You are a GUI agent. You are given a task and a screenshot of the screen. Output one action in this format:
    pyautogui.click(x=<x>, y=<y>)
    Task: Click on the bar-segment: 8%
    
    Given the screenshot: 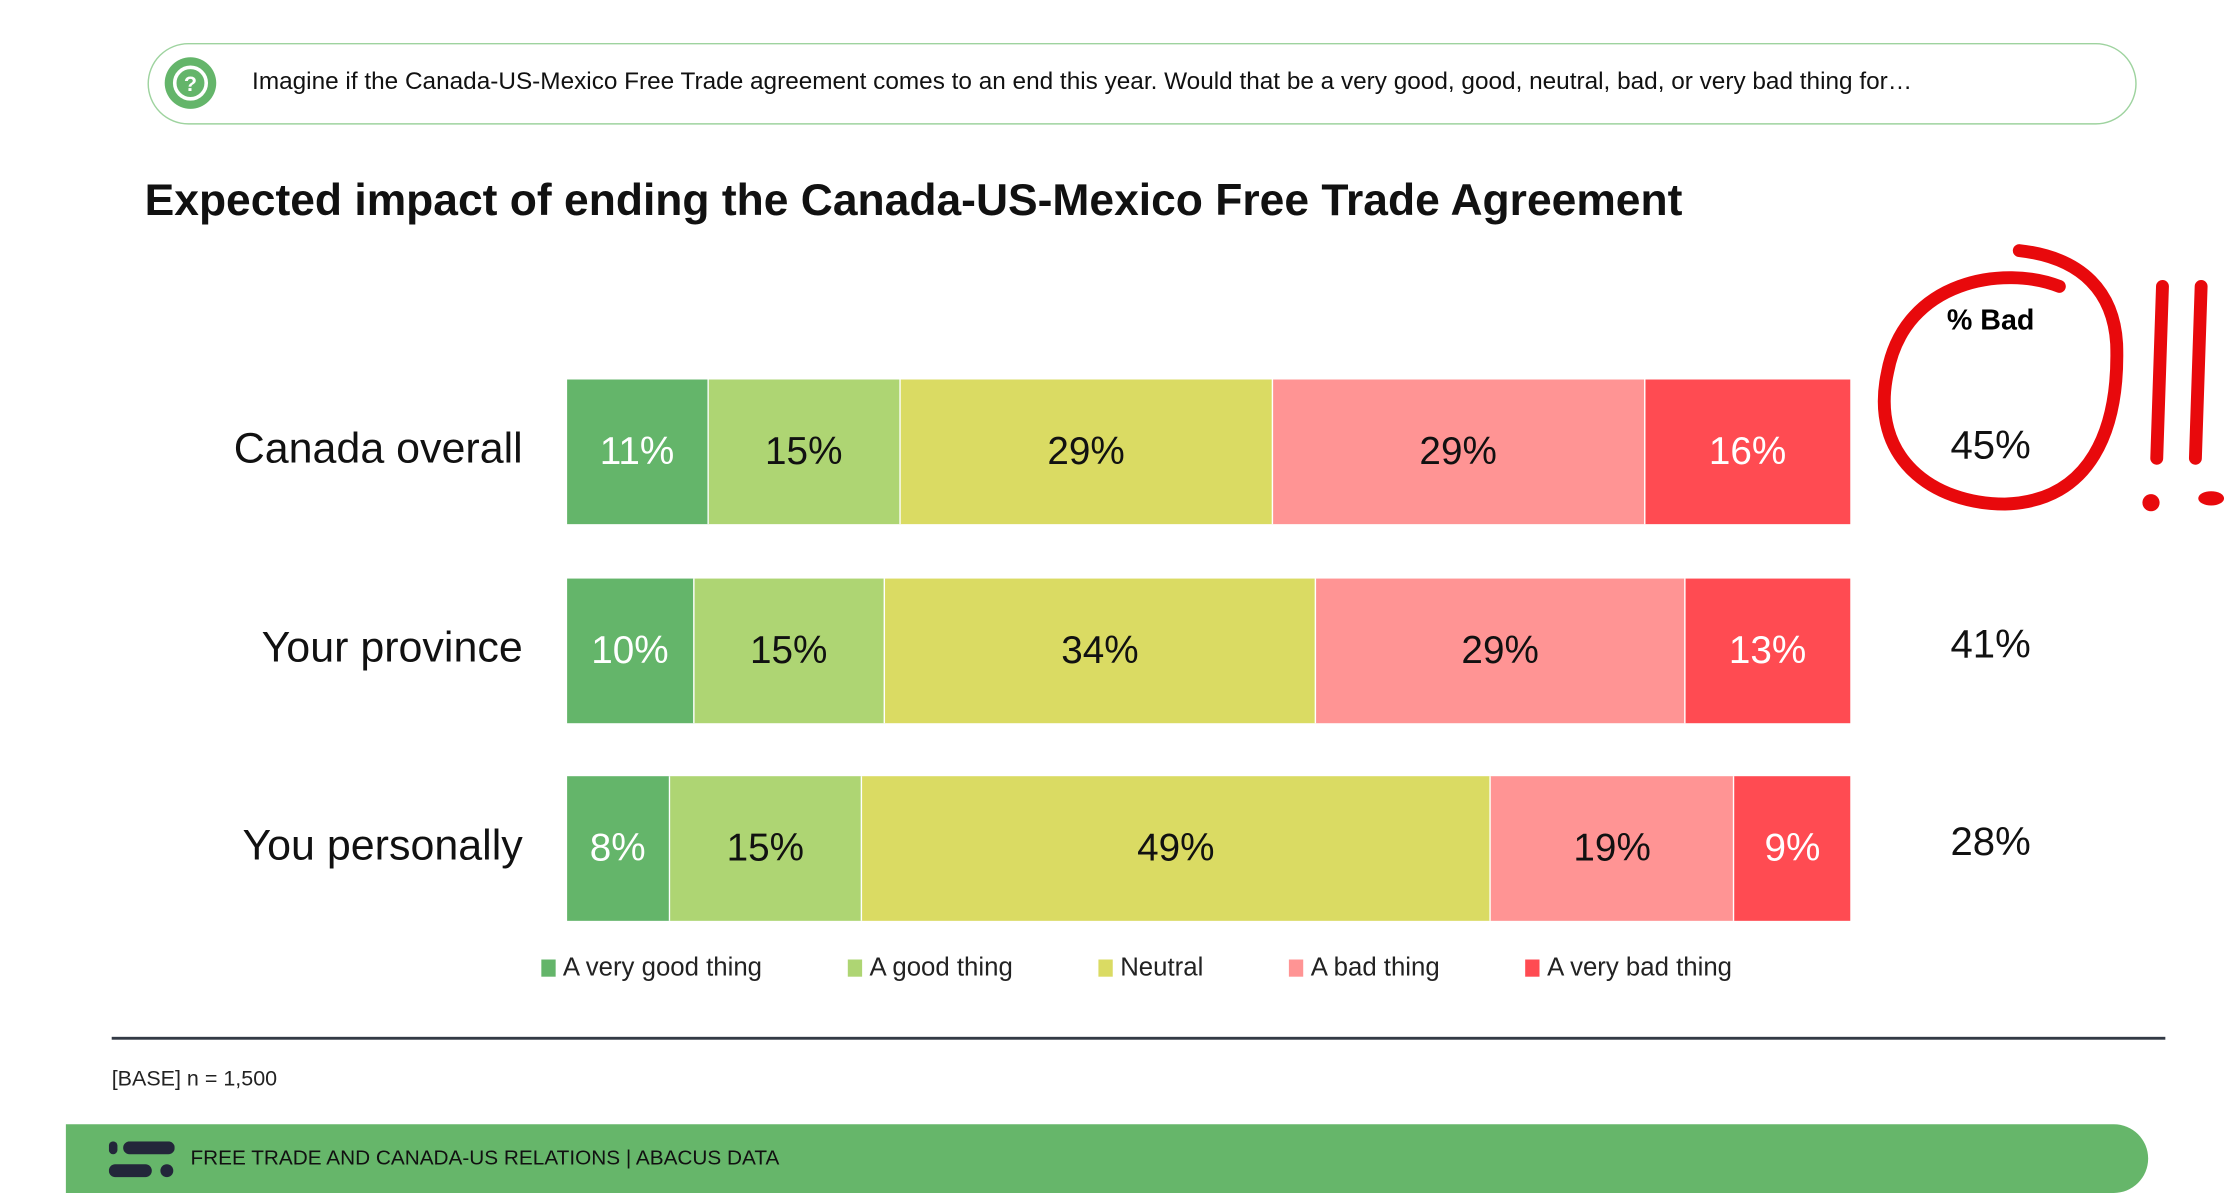 What is the action you would take?
    pyautogui.click(x=618, y=848)
    